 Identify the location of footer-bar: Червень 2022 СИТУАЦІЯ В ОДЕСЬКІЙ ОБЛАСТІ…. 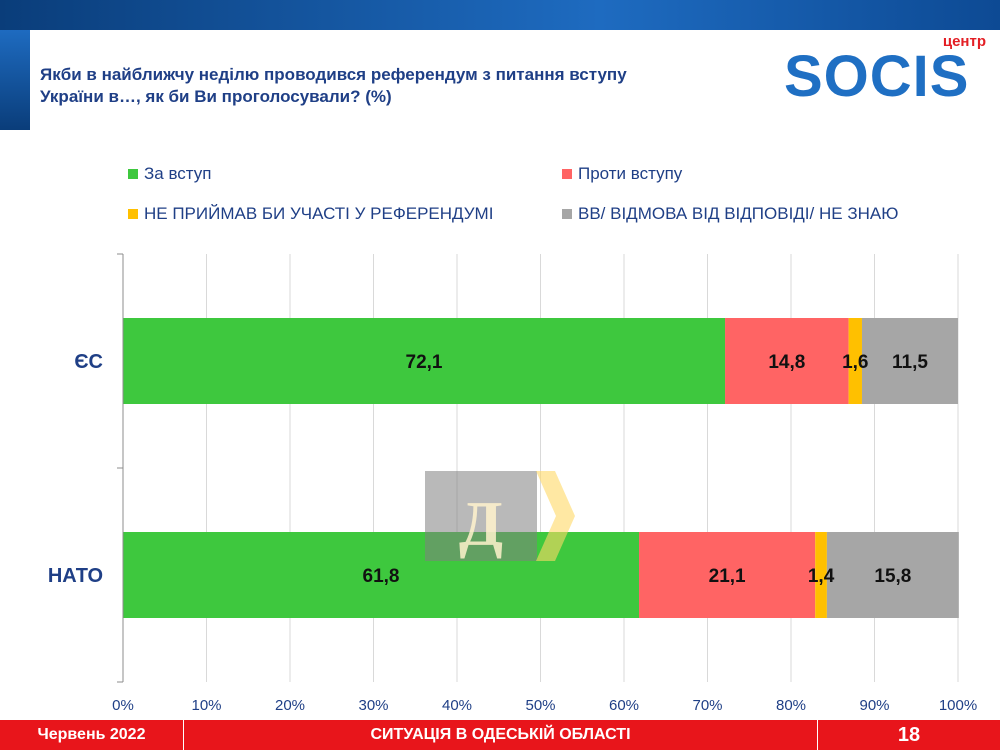
(500, 735).